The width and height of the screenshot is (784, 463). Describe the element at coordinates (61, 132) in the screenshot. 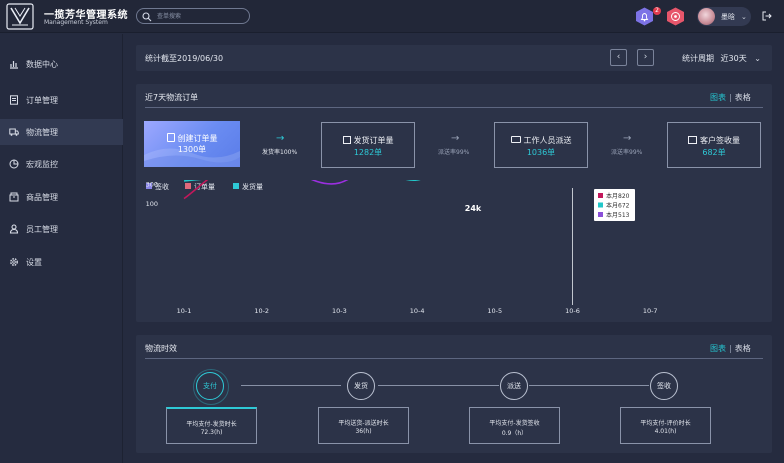

I see `sidebar-item-logistics: 物流管理` at that location.